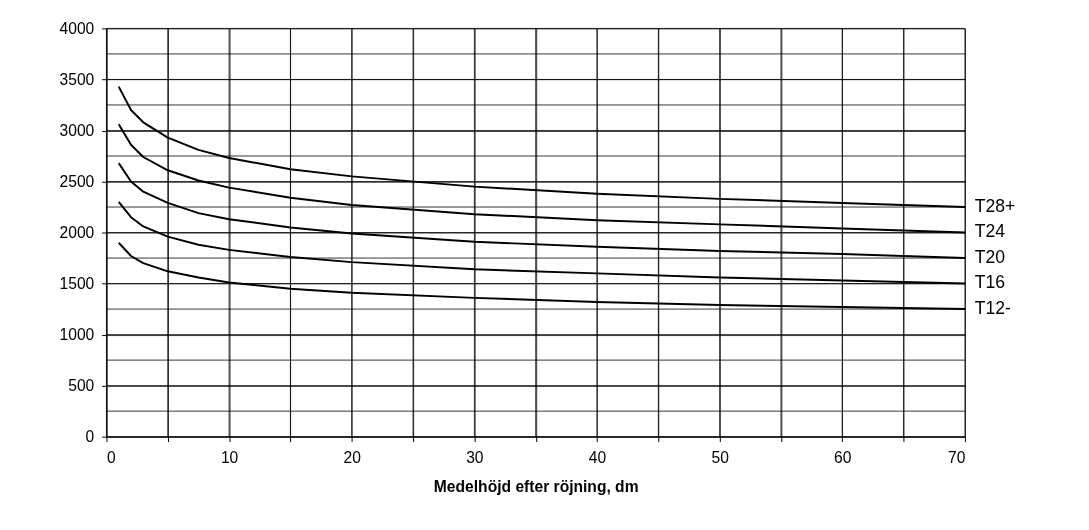 The height and width of the screenshot is (530, 1089). I want to click on series-label: T16, so click(990, 282).